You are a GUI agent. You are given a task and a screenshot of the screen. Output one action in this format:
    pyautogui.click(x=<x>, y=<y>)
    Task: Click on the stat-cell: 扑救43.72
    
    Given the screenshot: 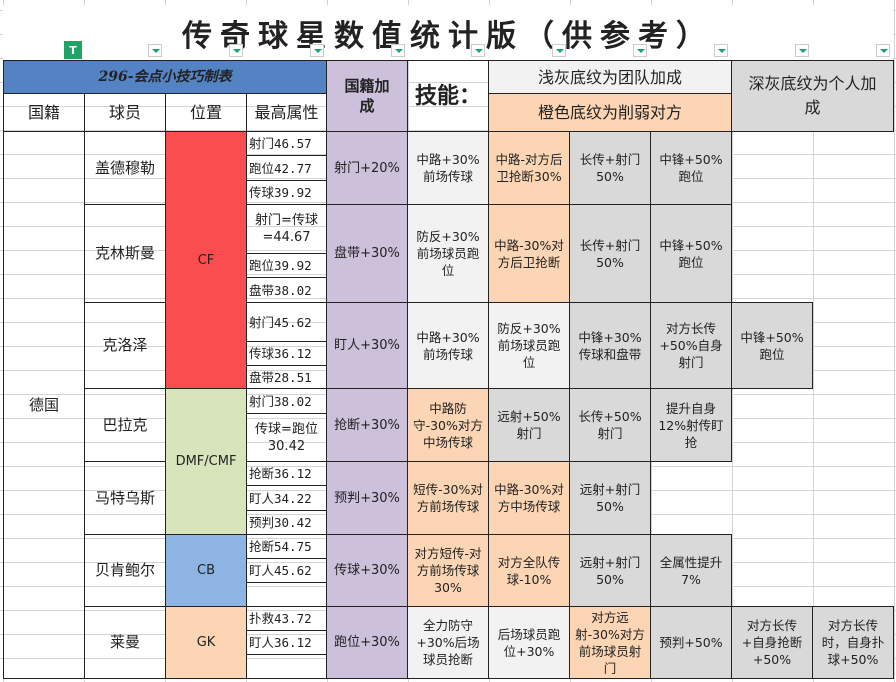 What is the action you would take?
    pyautogui.click(x=286, y=618)
    